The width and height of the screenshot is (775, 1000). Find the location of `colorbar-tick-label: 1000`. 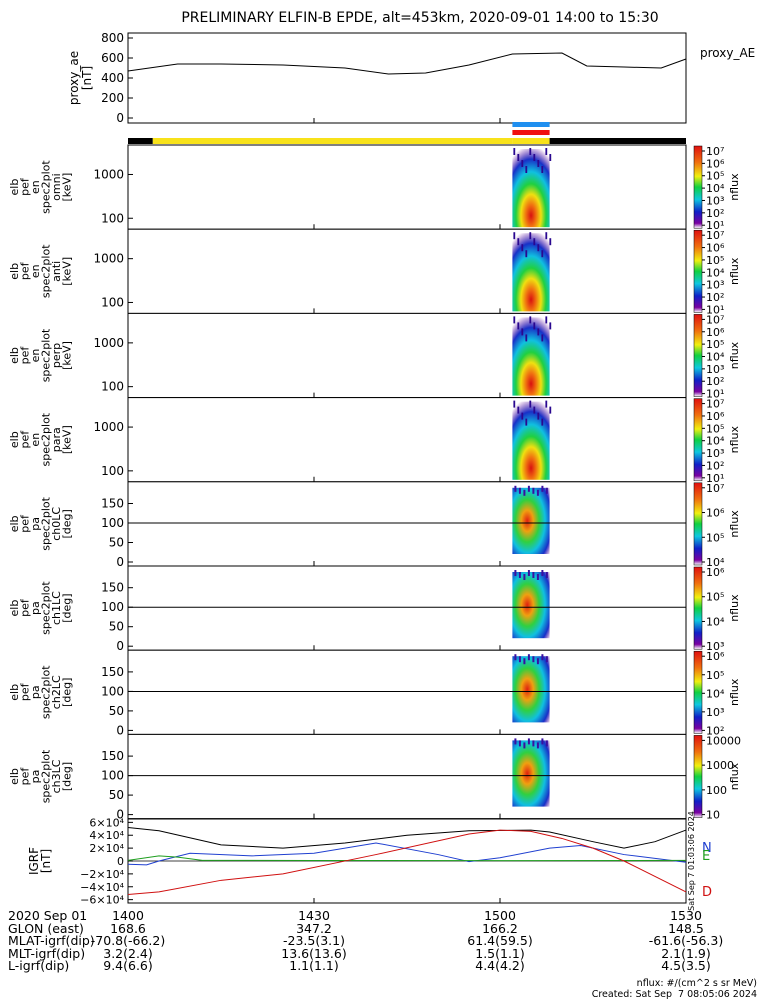

colorbar-tick-label: 1000 is located at coordinates (720, 765).